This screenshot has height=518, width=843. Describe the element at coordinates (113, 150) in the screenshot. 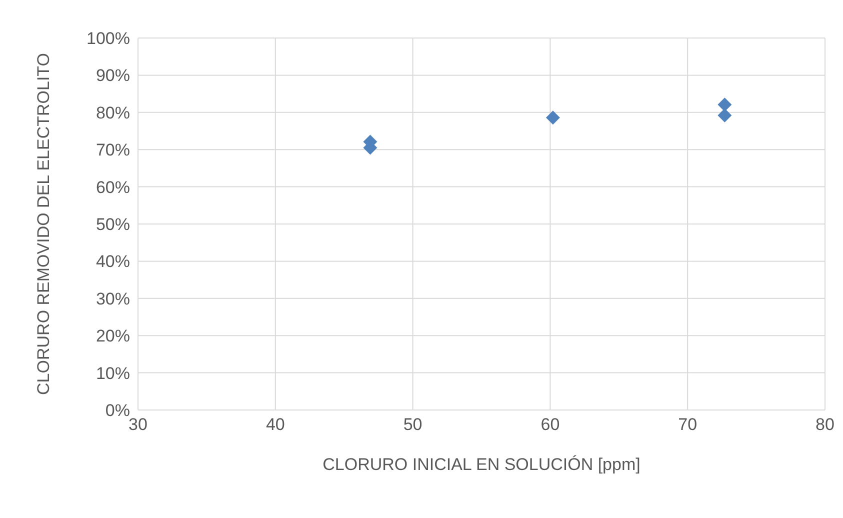

I see `y-tick-label: 70%` at that location.